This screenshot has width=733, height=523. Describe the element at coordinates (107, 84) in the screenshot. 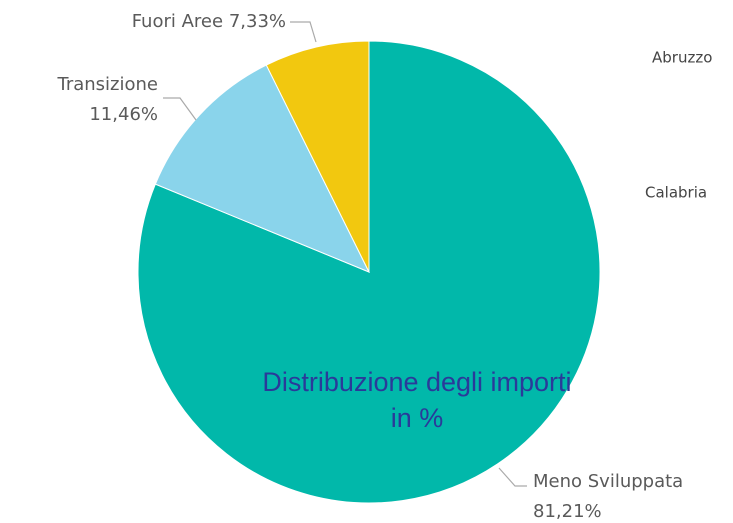

I see `category-label: Transizione` at that location.